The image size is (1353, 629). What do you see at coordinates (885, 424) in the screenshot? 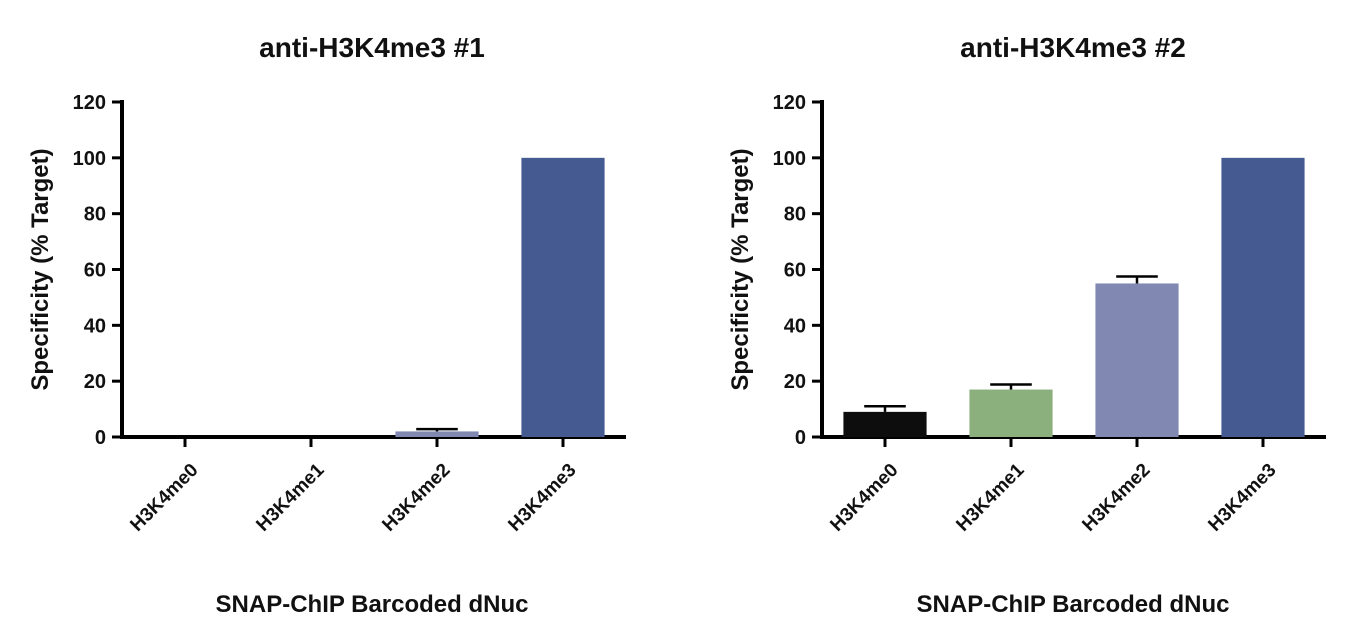
I see `bar-H3K4me0` at bounding box center [885, 424].